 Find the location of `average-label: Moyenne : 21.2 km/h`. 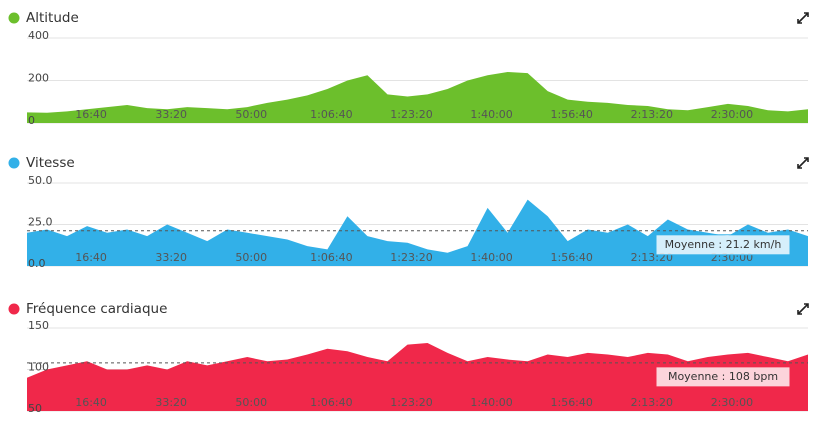

average-label: Moyenne : 21.2 km/h is located at coordinates (723, 244).